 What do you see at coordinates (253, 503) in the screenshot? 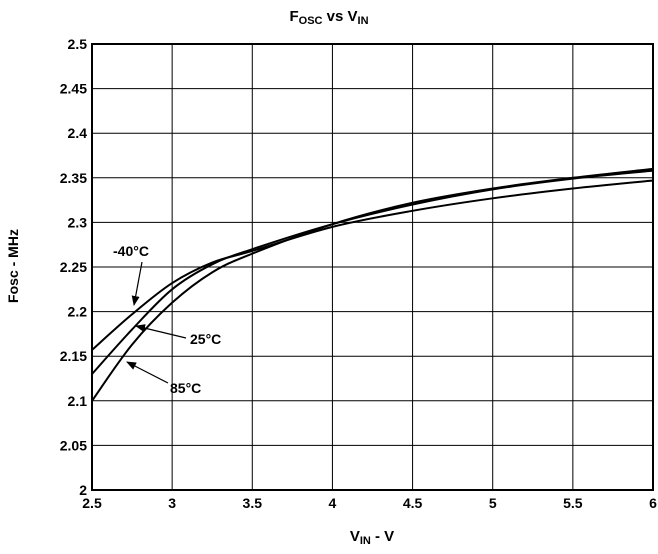
I see `x-tick-label: 3.5` at bounding box center [253, 503].